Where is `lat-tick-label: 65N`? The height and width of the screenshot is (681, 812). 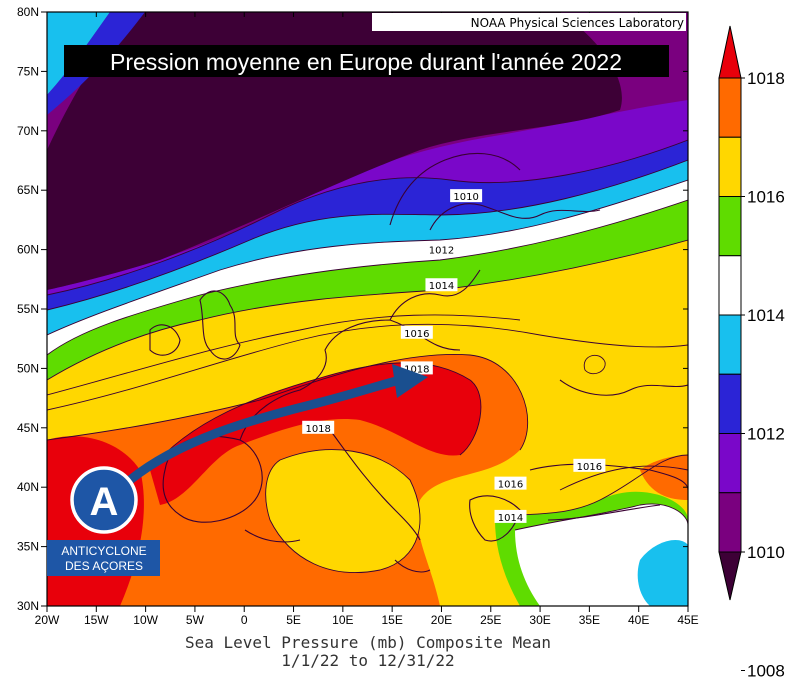 lat-tick-label: 65N is located at coordinates (28, 190).